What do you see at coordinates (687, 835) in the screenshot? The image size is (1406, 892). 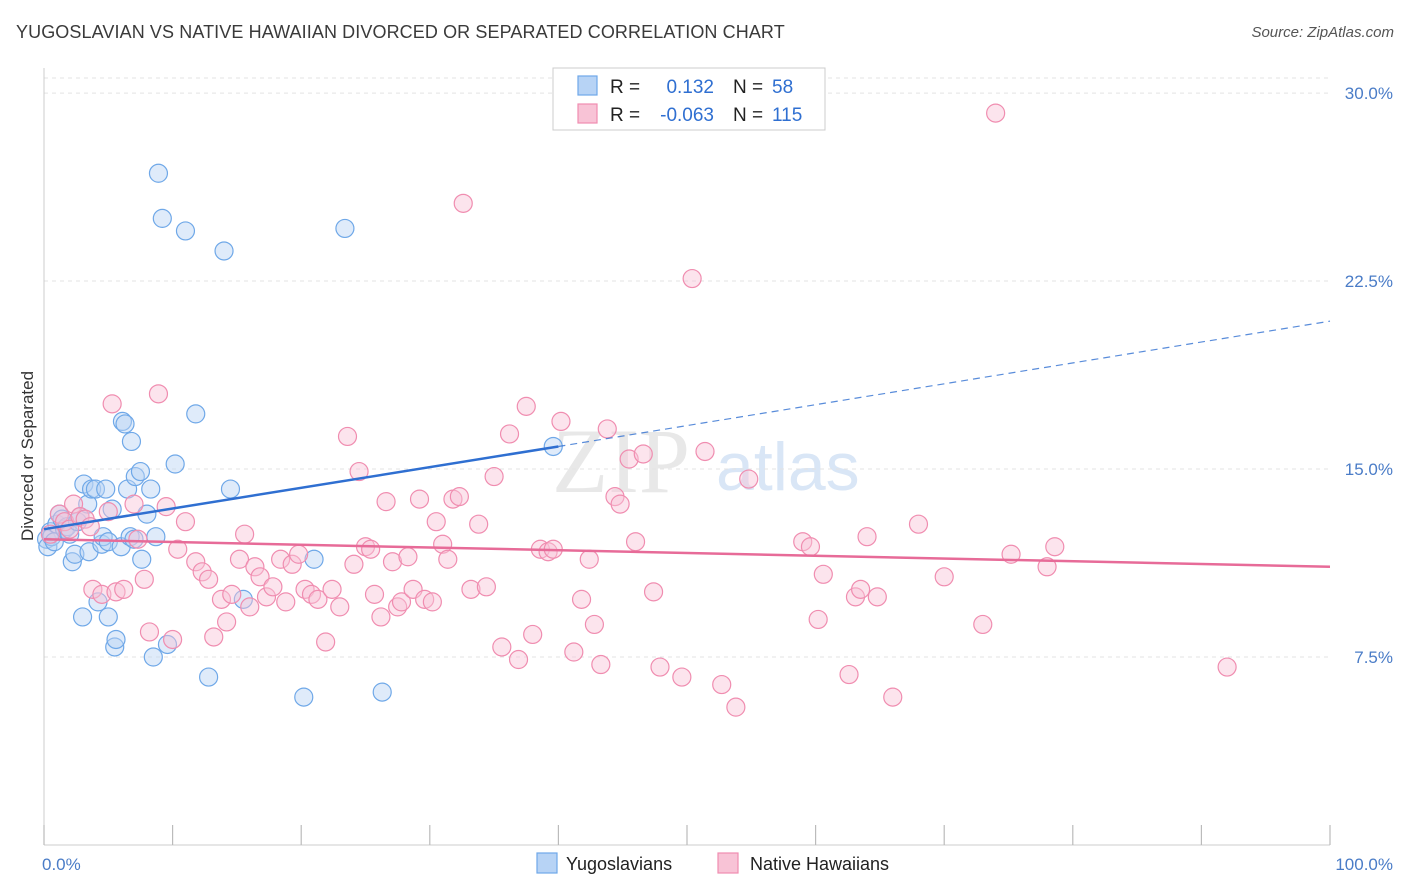 I see `x-ticks` at bounding box center [687, 835].